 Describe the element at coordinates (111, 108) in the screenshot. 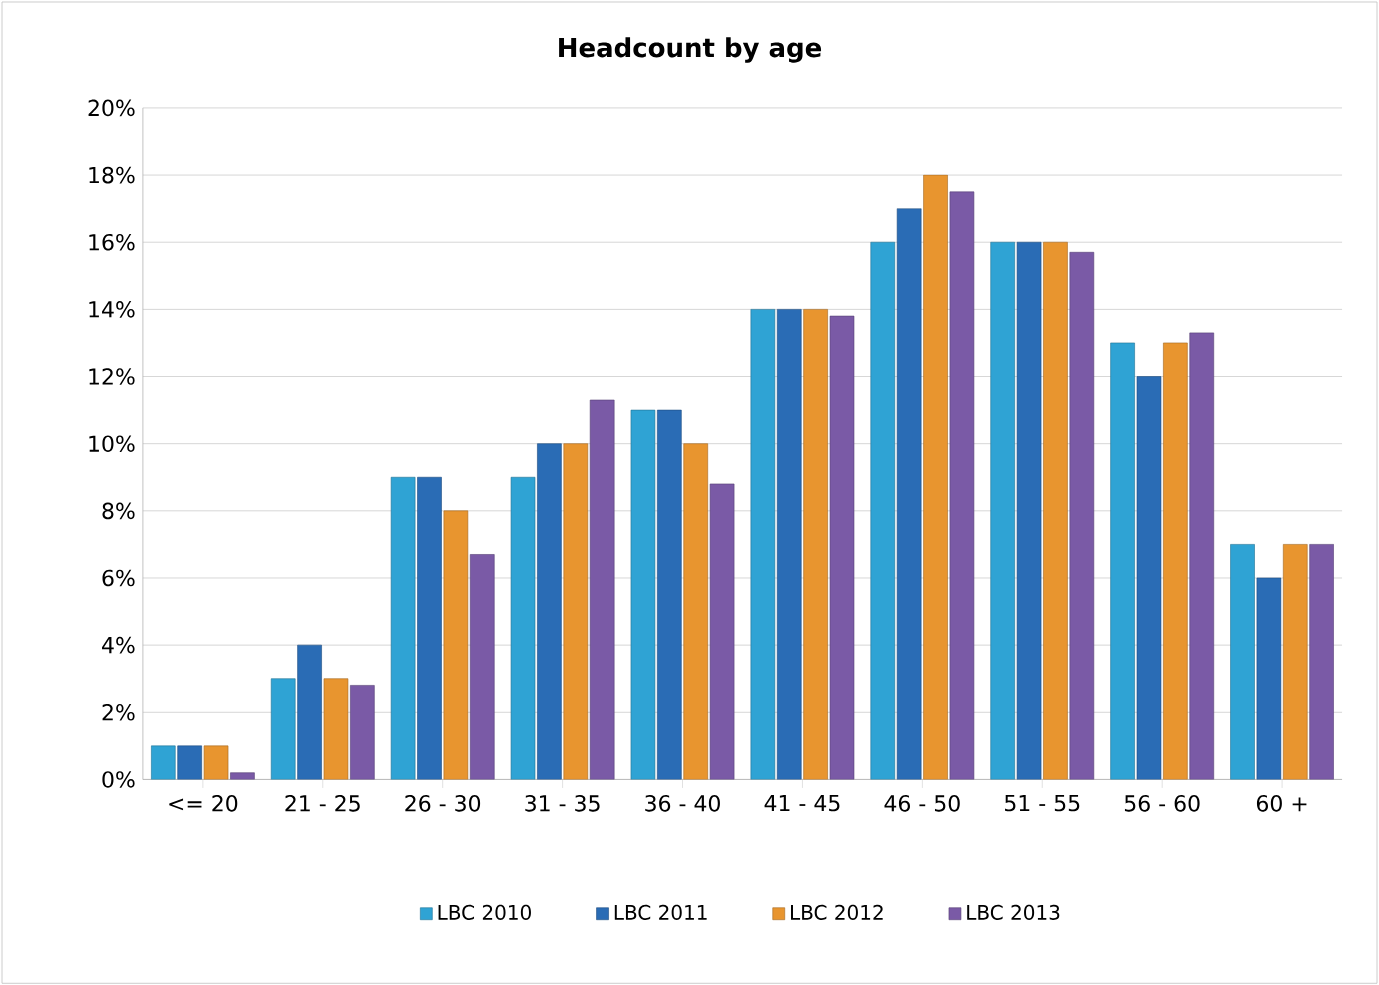

I see `y-tick-label: 20%` at that location.